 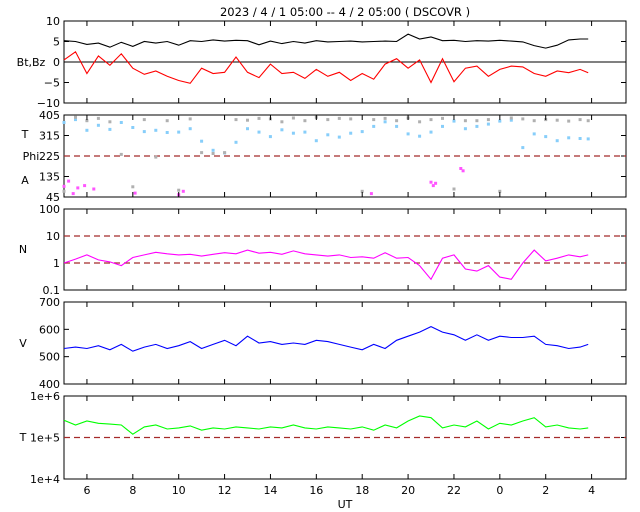 I want to click on x-tick-label: 6, so click(x=86, y=490).